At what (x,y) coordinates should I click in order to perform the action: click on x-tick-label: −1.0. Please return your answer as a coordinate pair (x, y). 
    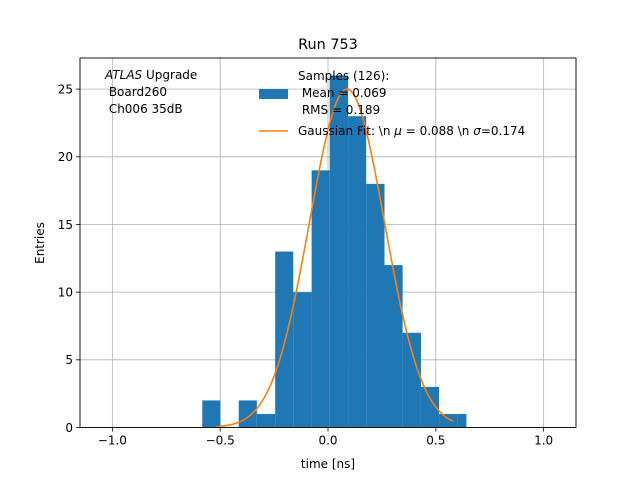
    Looking at the image, I should click on (112, 441).